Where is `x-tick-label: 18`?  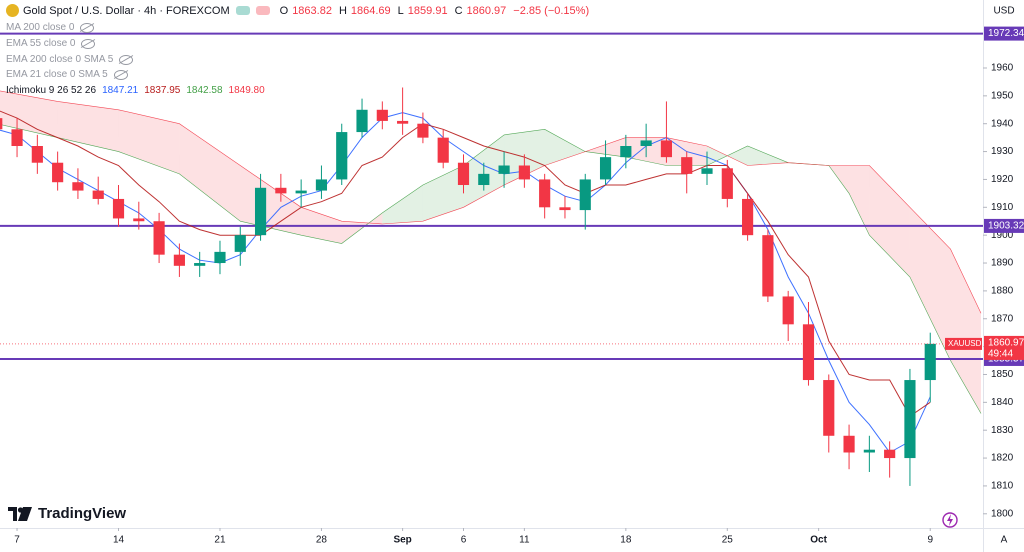 x-tick-label: 18 is located at coordinates (626, 540).